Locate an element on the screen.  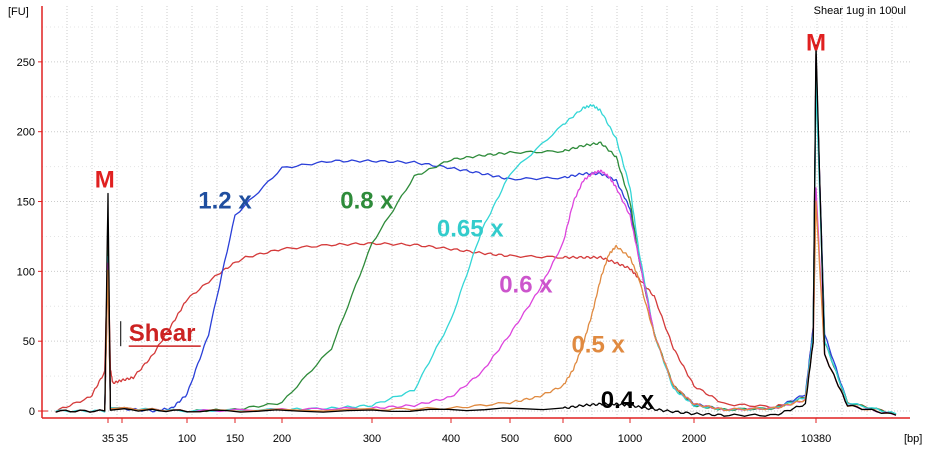
y-tick-label: 200 is located at coordinates (26, 133).